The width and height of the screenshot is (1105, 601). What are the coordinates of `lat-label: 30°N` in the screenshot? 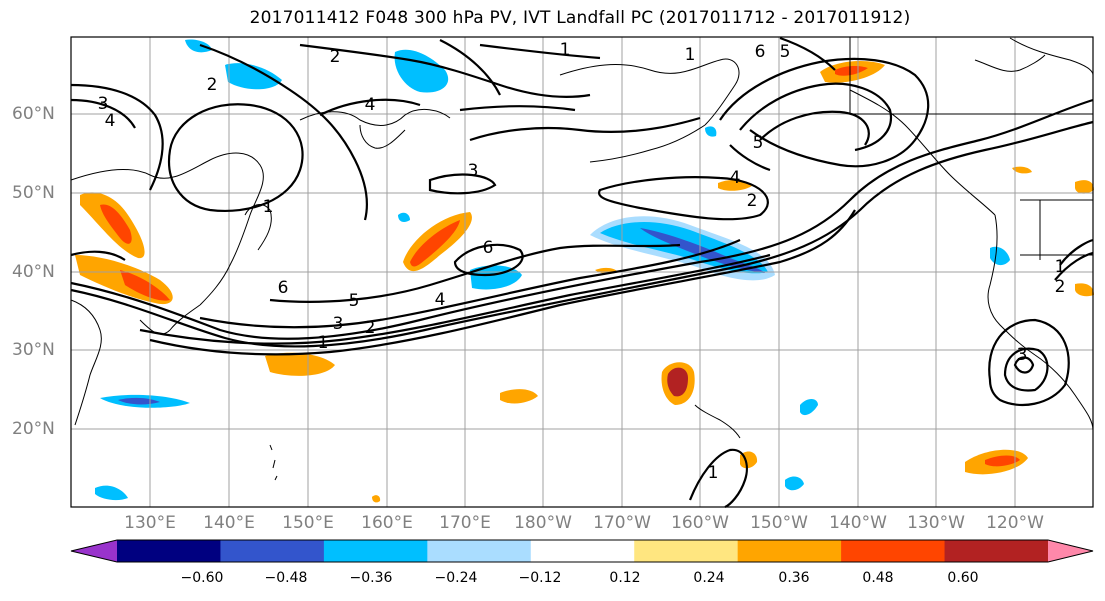 It's located at (33, 350).